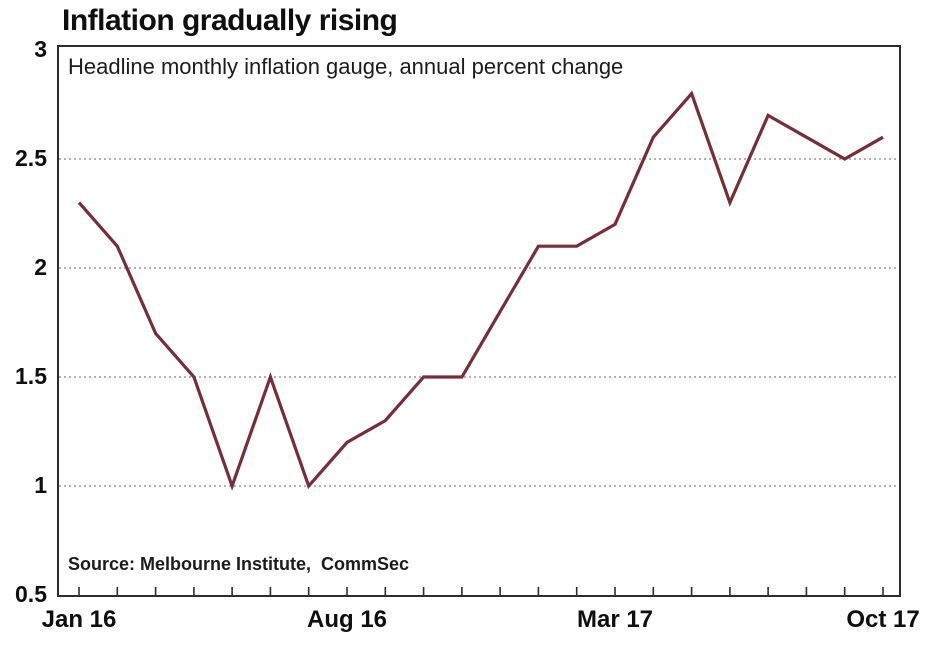 The image size is (932, 650). Describe the element at coordinates (79, 619) in the screenshot. I see `x-axis-label: Jan 16` at that location.